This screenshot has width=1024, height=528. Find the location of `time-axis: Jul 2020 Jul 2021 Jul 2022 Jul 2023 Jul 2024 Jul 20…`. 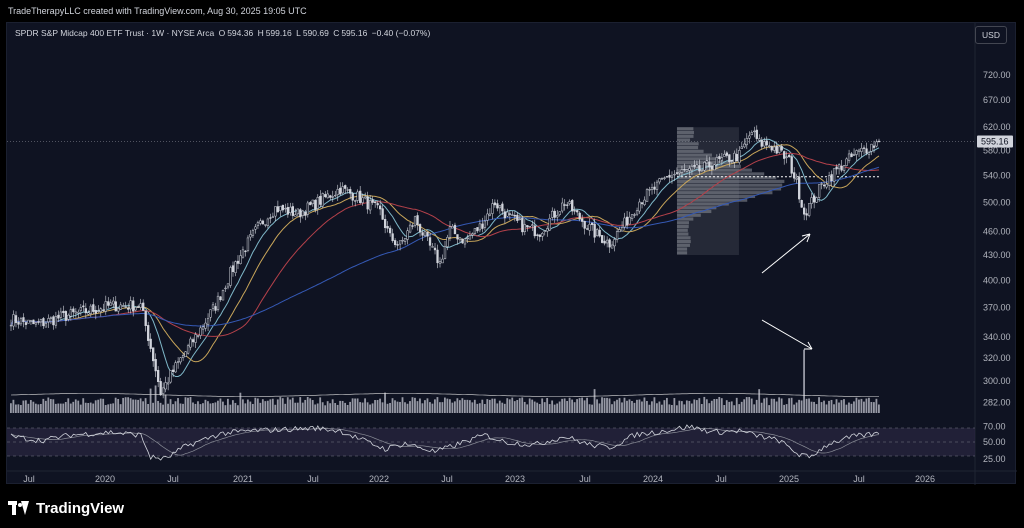

time-axis: Jul 2020 Jul 2021 Jul 2022 Jul 2023 Jul 2024 Jul 20… is located at coordinates (479, 479).